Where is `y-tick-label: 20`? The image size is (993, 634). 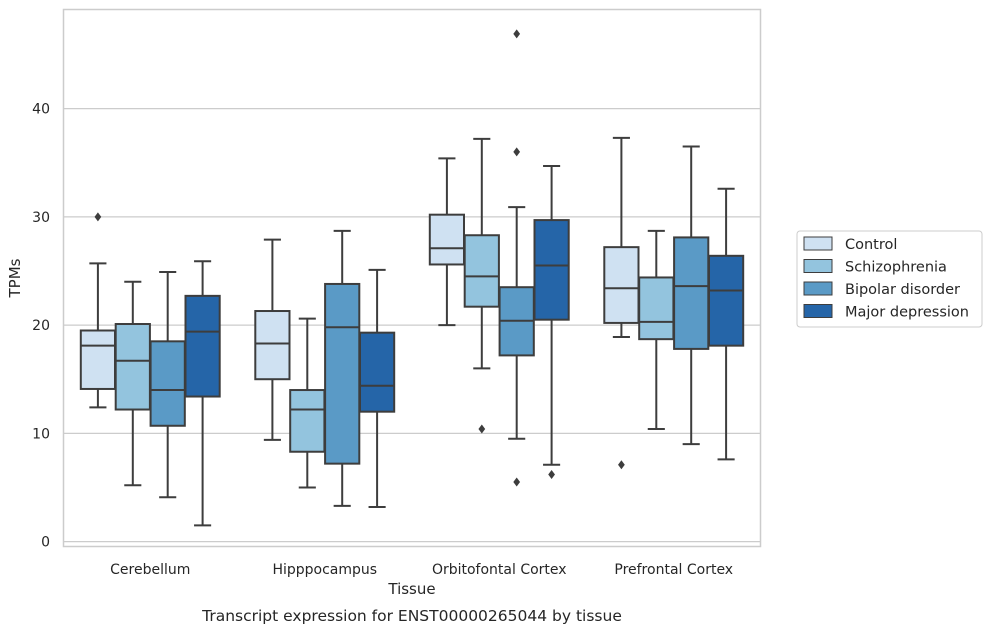
y-tick-label: 20 is located at coordinates (41, 326).